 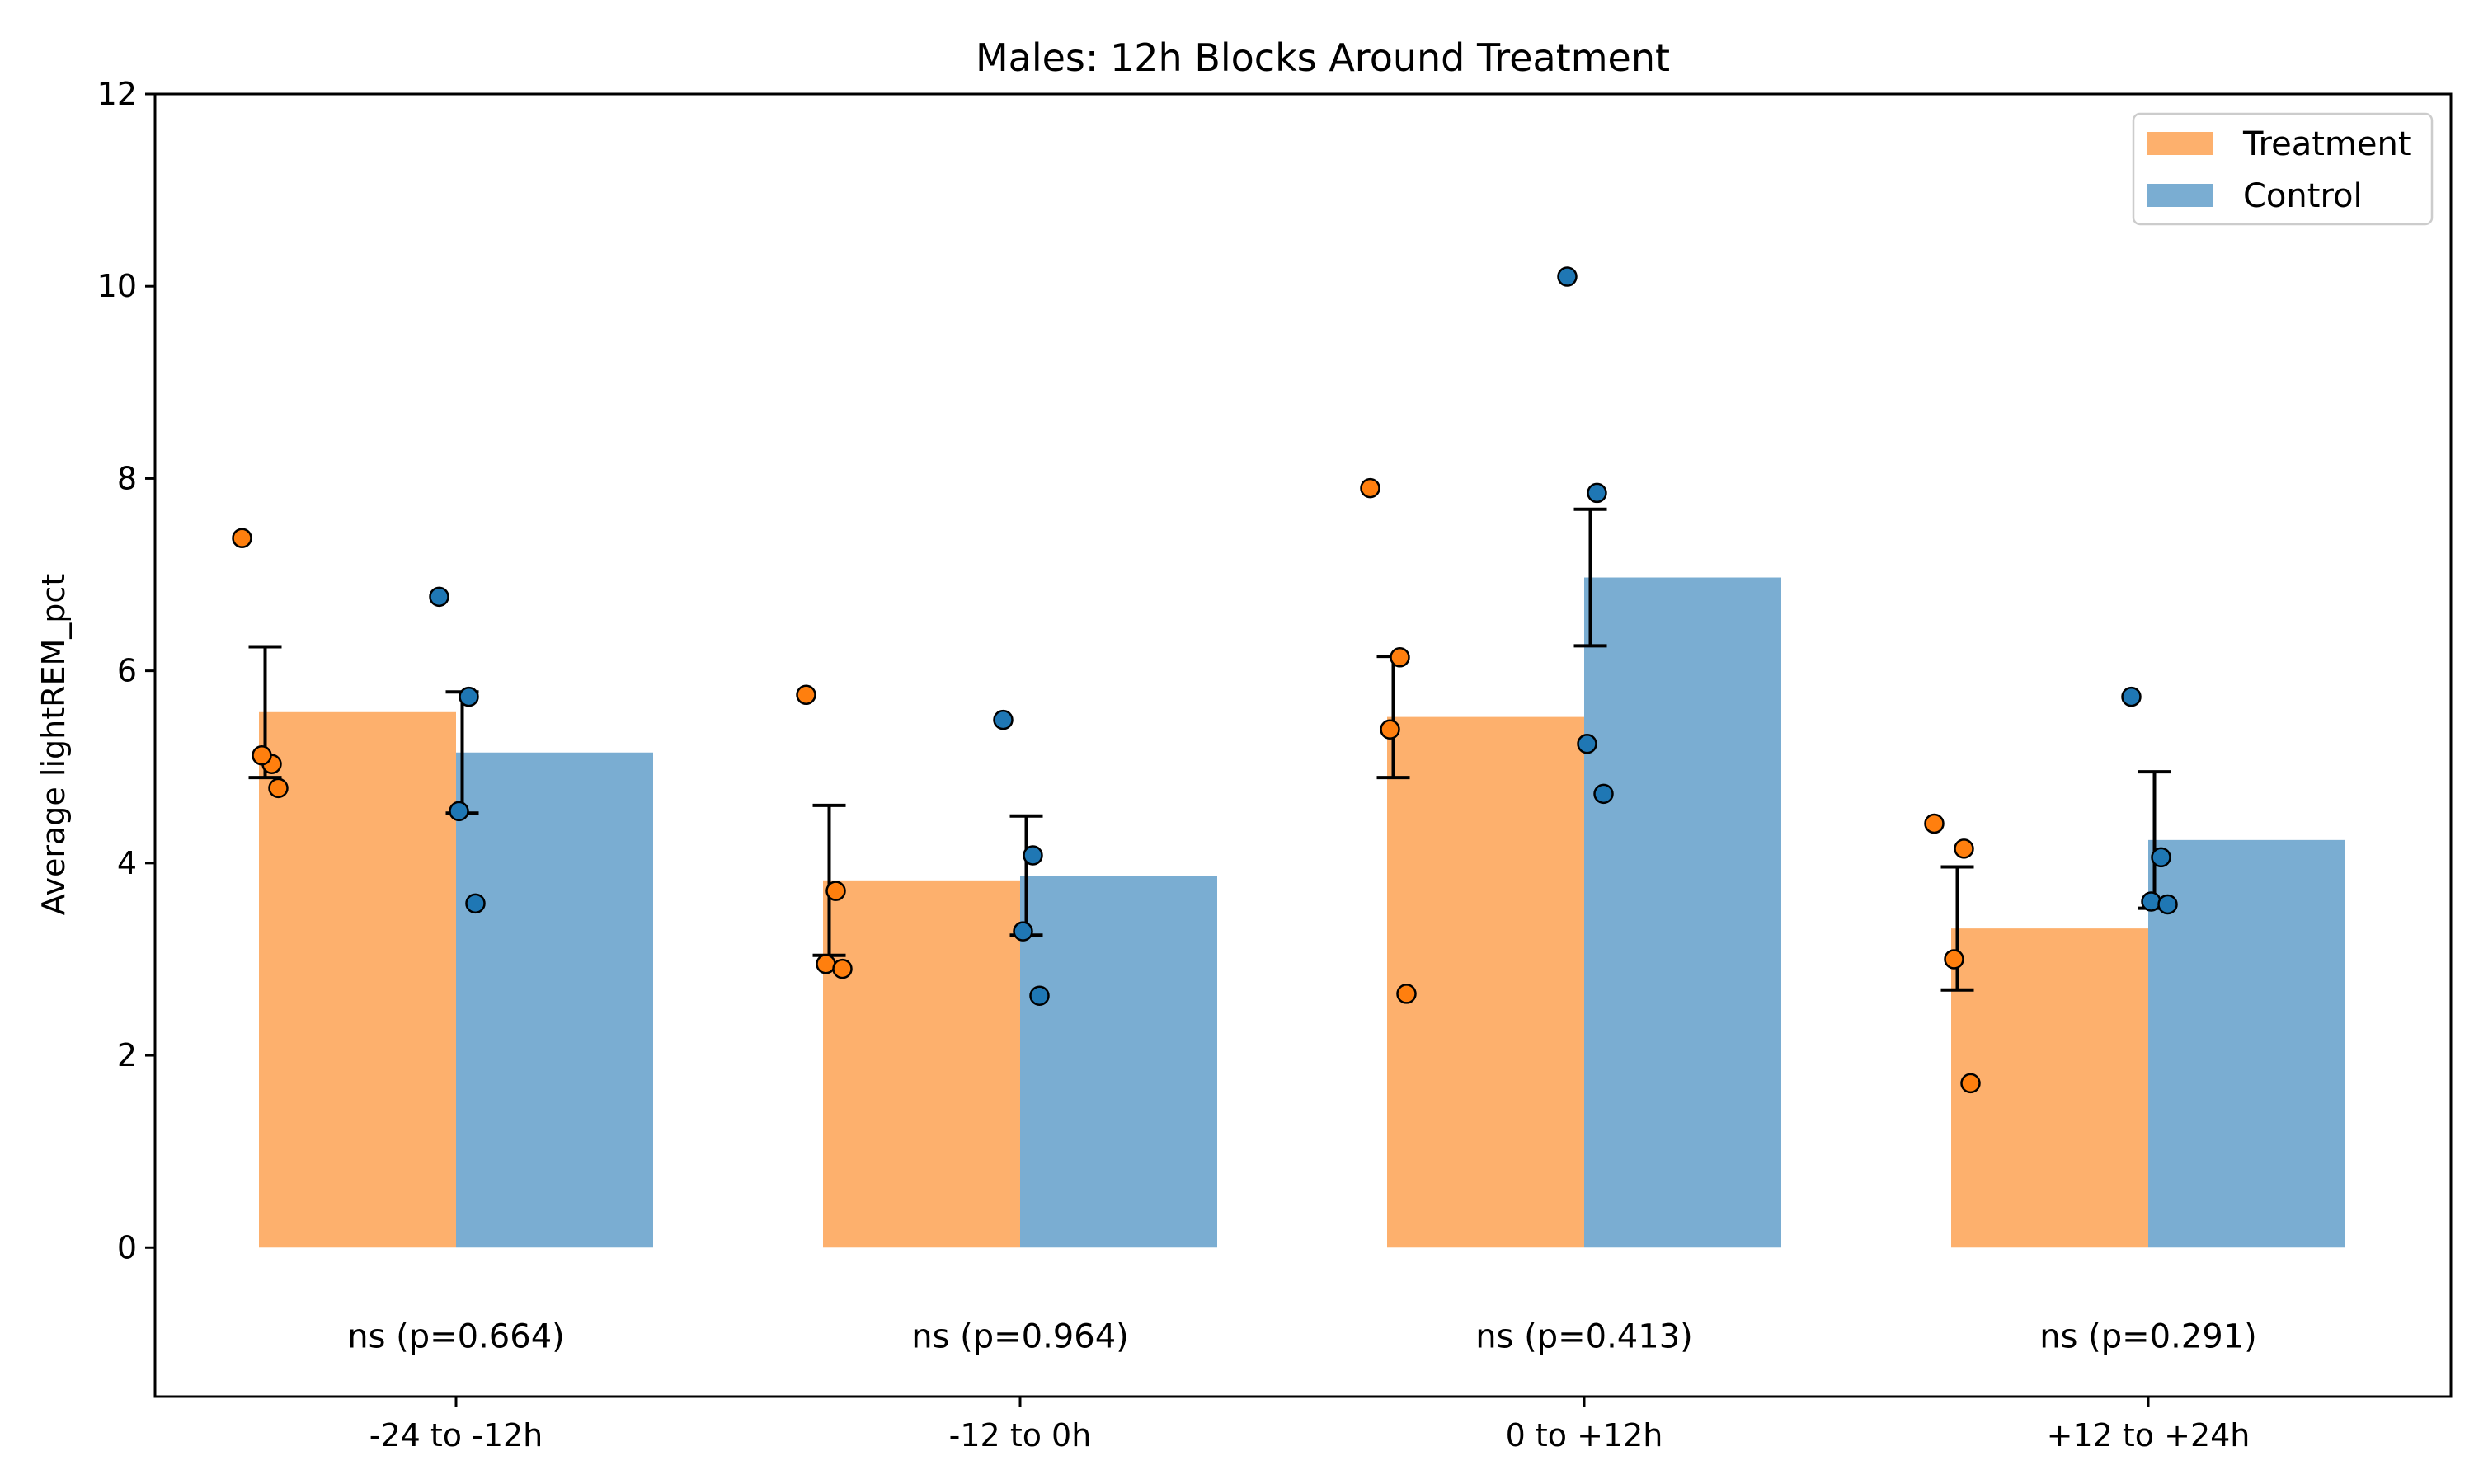 What do you see at coordinates (127, 478) in the screenshot?
I see `y-tick-label-8: 8` at bounding box center [127, 478].